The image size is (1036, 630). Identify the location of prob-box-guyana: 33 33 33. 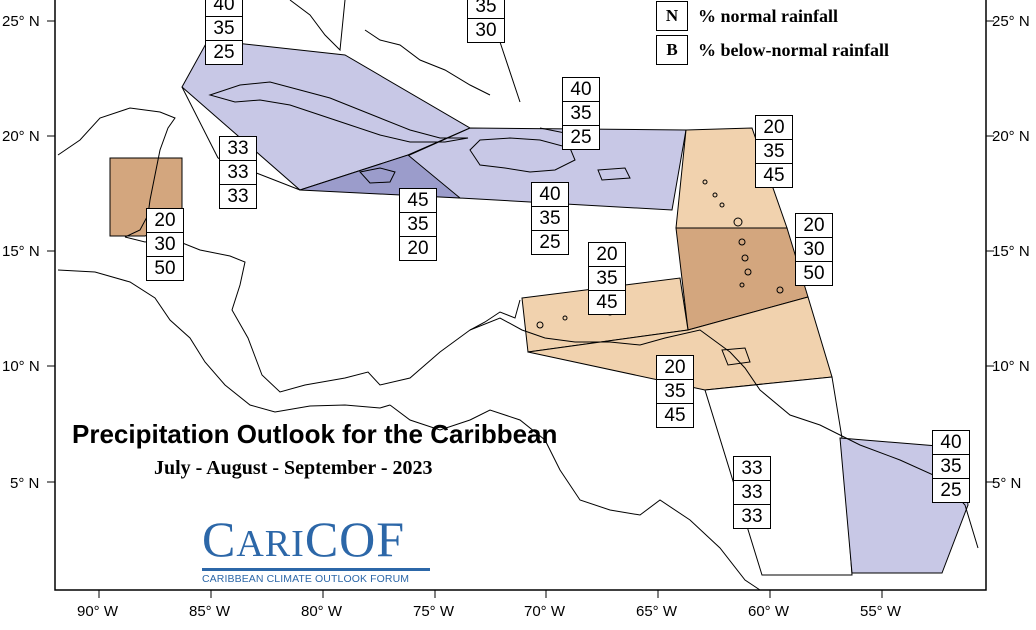
(752, 492).